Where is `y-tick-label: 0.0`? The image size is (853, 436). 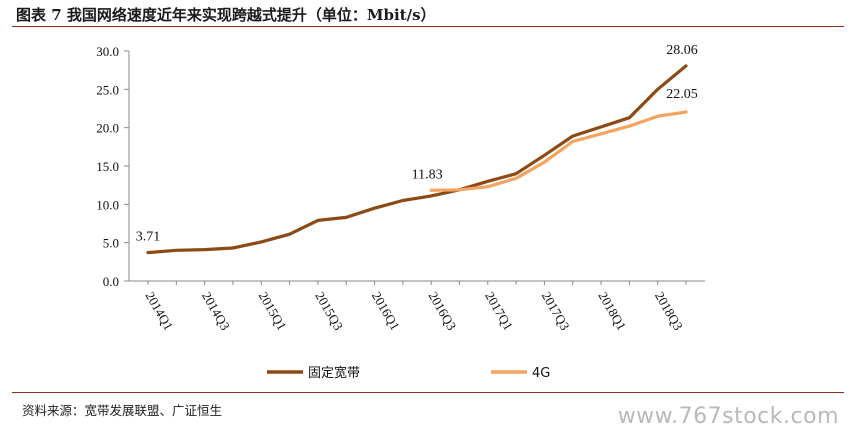 y-tick-label: 0.0 is located at coordinates (111, 281).